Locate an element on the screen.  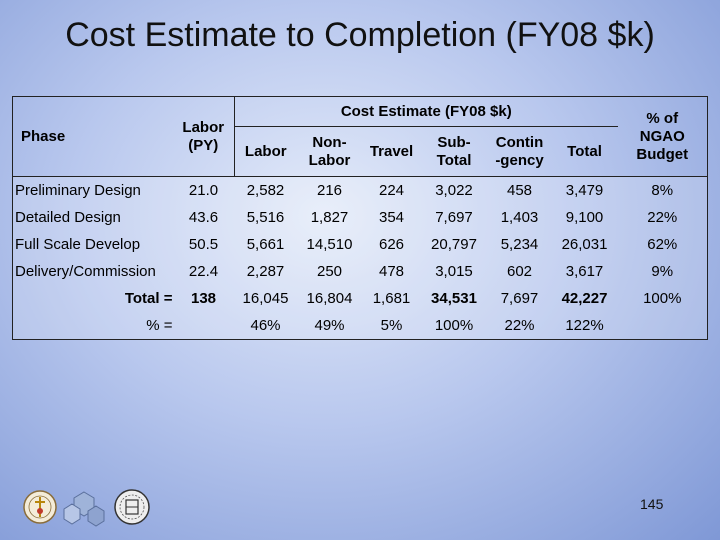
table-cell: 5% is located at coordinates (391, 326).